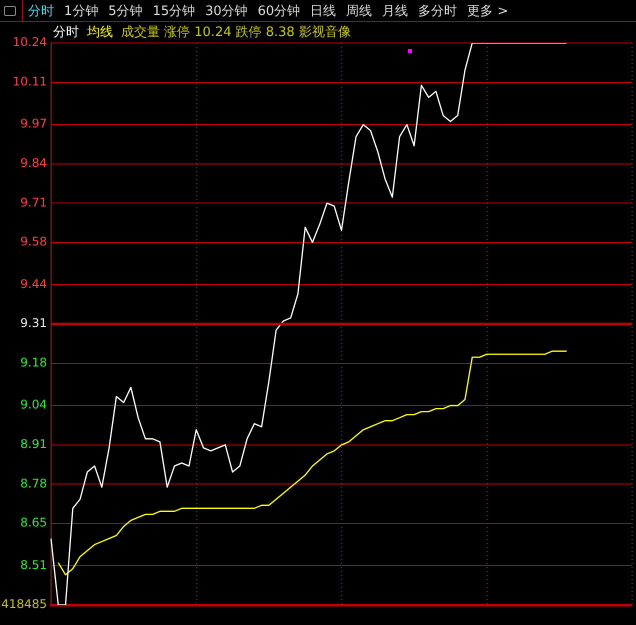 The image size is (636, 625). Describe the element at coordinates (33, 523) in the screenshot. I see `y-tick-label: 8.65` at that location.